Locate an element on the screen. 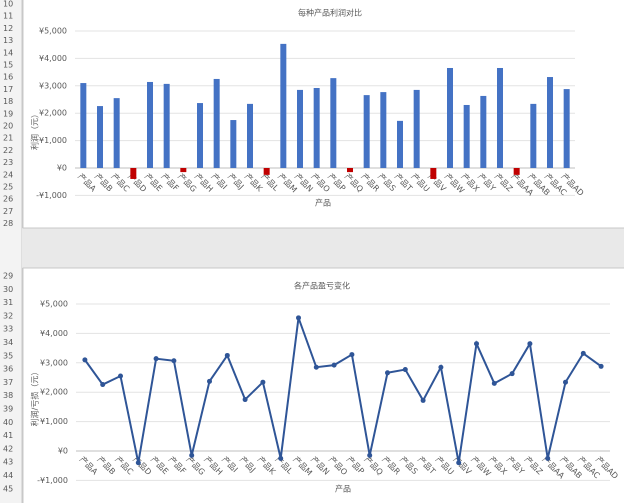  chart-title: 每种产品利润对比 is located at coordinates (330, 13).